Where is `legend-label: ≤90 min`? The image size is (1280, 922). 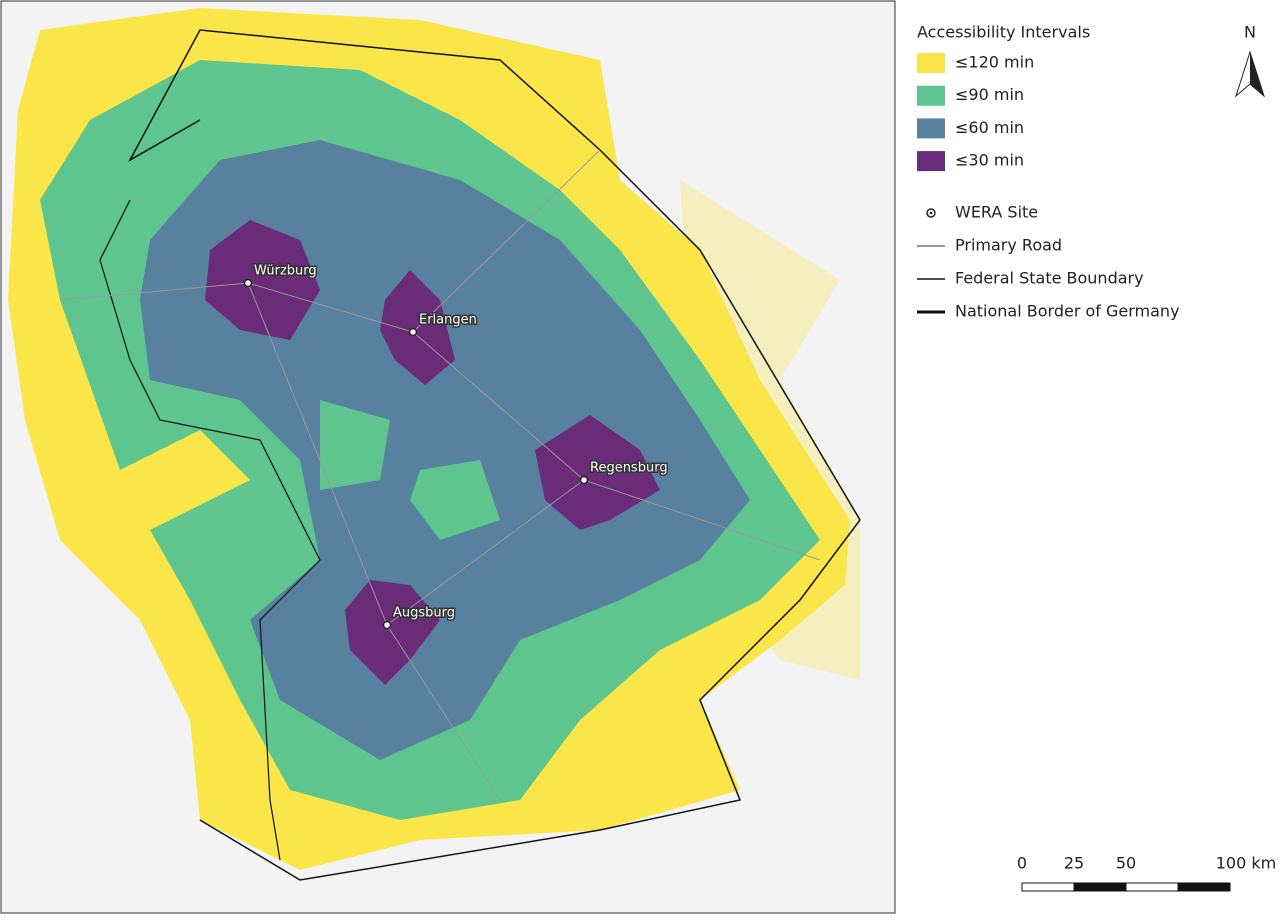
legend-label: ≤90 min is located at coordinates (989, 94).